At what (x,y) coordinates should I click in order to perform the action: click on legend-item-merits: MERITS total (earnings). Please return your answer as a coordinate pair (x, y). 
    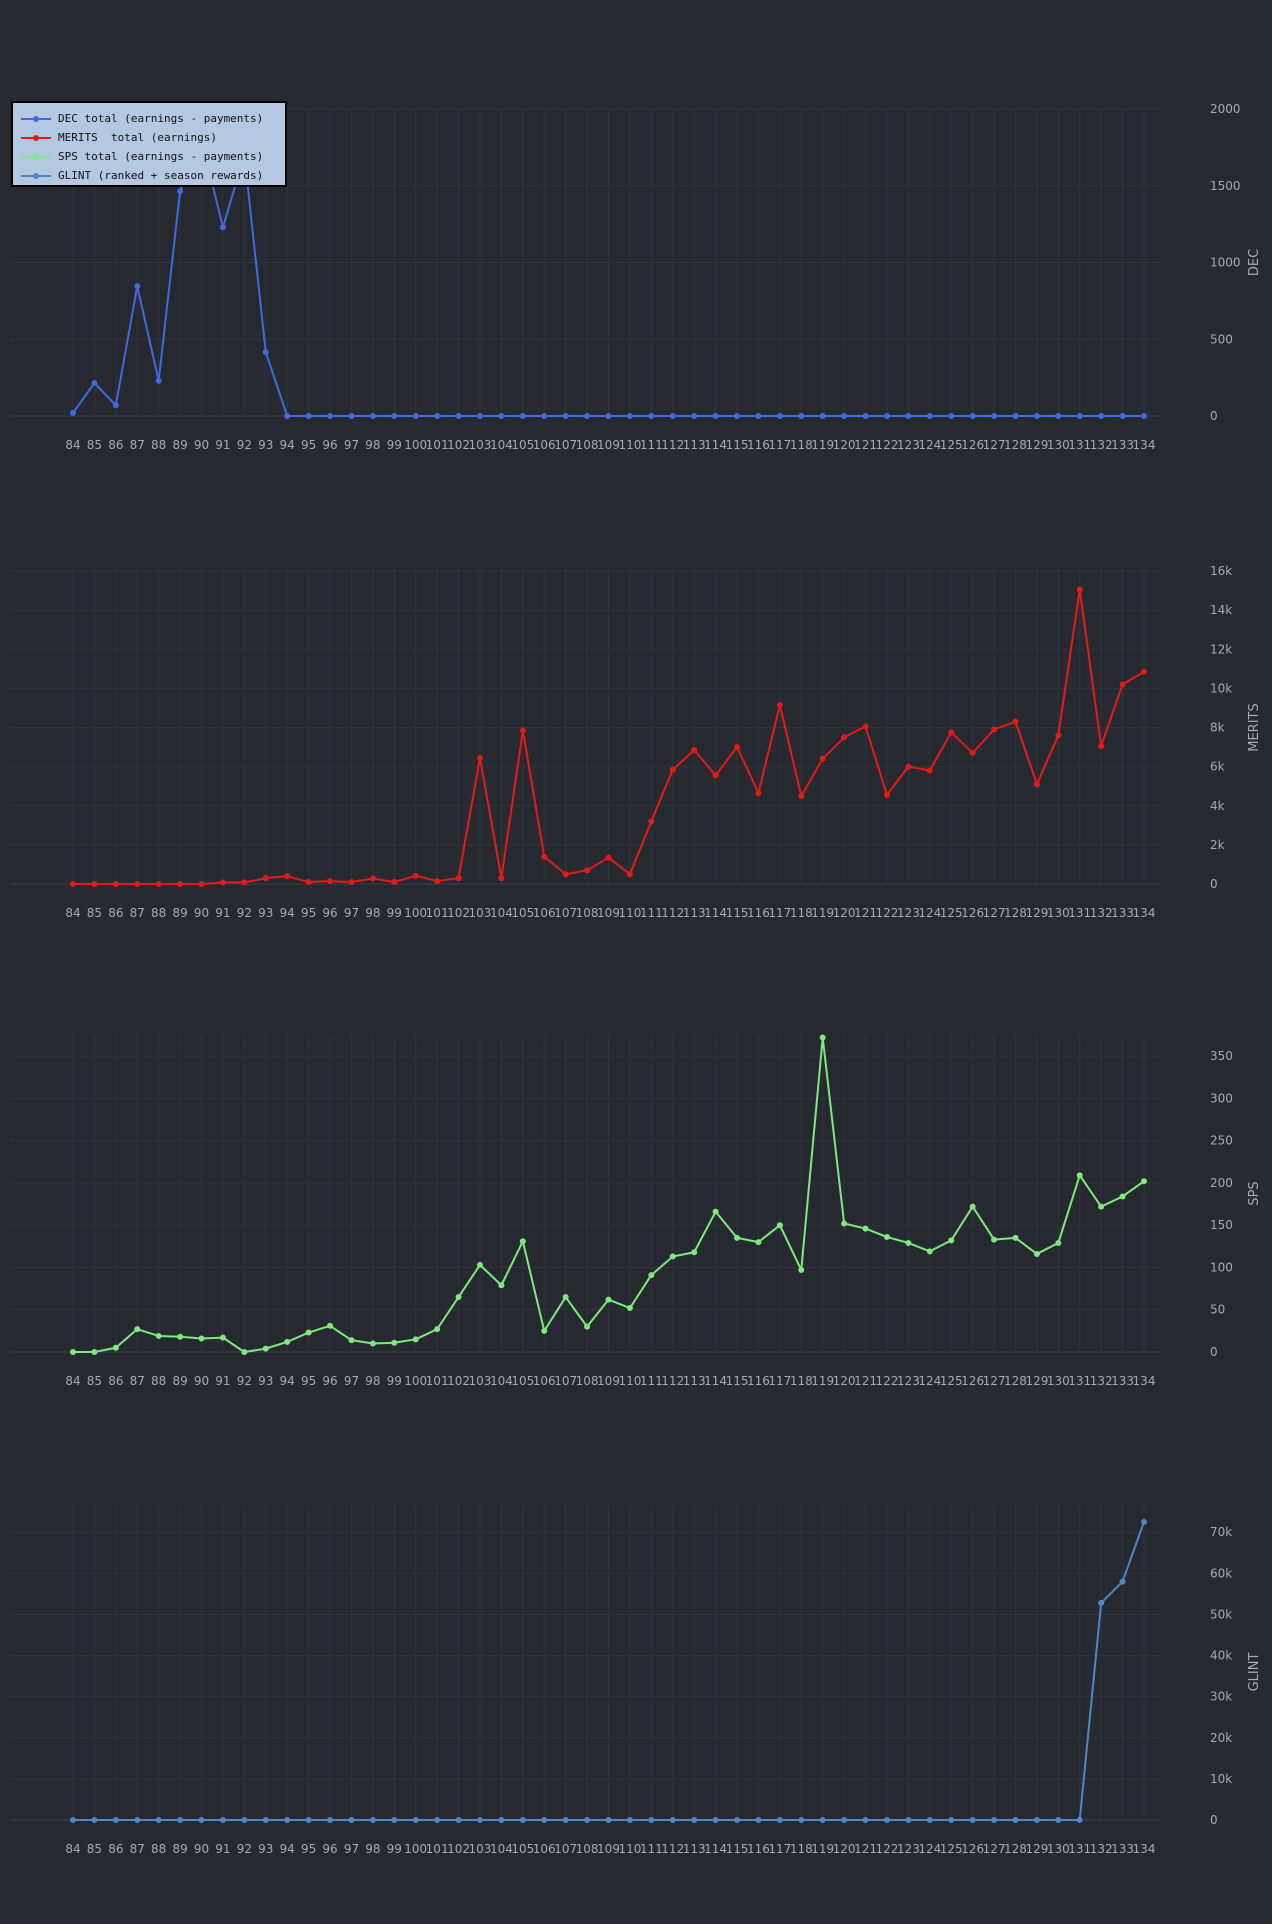
    Looking at the image, I should click on (149, 137).